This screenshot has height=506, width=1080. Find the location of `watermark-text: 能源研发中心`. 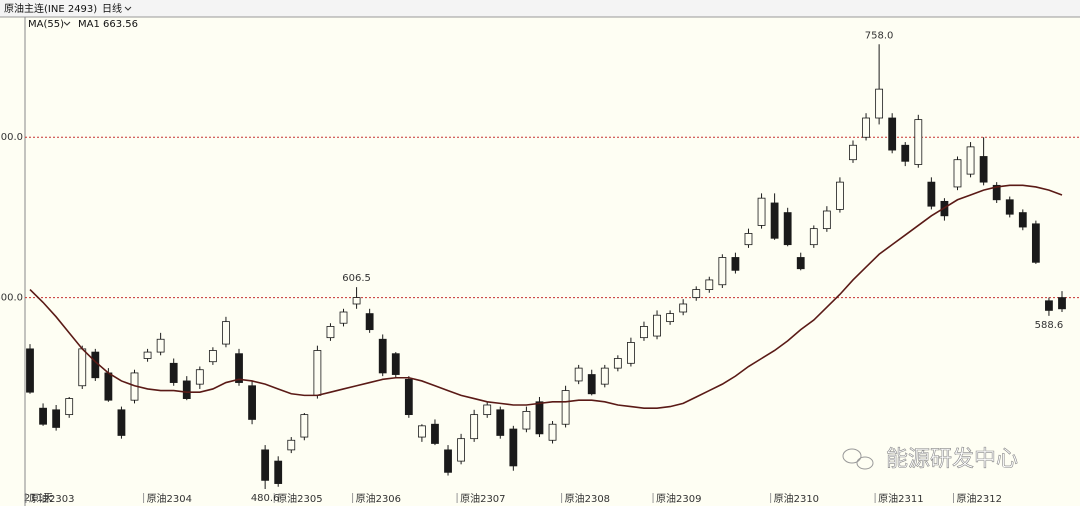

watermark-text: 能源研发中心 is located at coordinates (952, 459).